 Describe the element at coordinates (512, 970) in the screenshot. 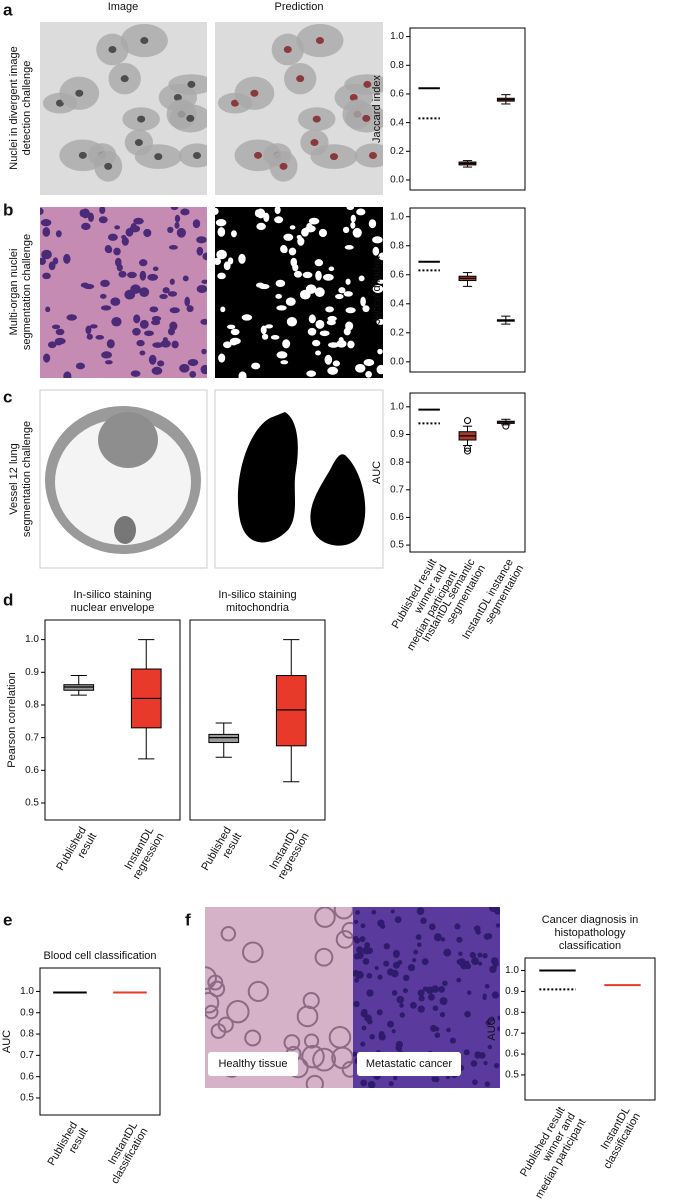

I see `y-tick-label: 1.0` at that location.